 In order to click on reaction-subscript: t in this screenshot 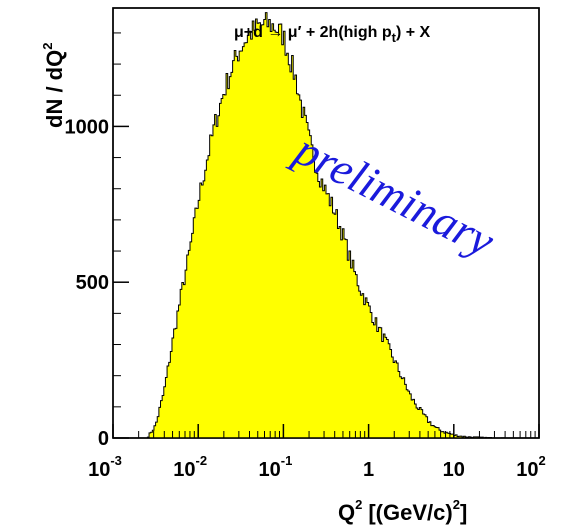, I will do `click(394, 37)`.